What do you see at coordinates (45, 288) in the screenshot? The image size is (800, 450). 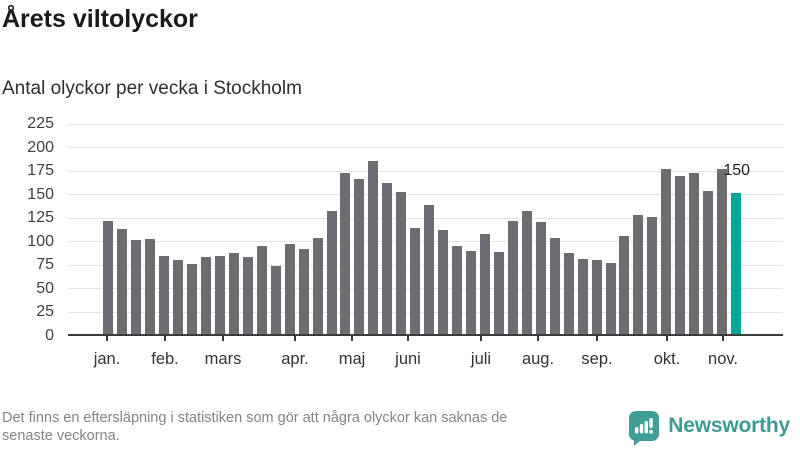 I see `y-axis-label-50: 50` at bounding box center [45, 288].